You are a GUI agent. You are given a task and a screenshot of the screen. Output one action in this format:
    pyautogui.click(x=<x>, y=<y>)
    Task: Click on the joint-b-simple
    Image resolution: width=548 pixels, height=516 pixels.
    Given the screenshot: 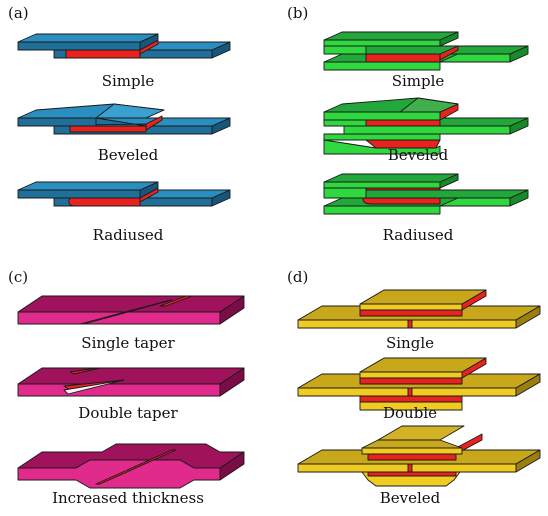 What is the action you would take?
    pyautogui.click(x=426, y=51)
    